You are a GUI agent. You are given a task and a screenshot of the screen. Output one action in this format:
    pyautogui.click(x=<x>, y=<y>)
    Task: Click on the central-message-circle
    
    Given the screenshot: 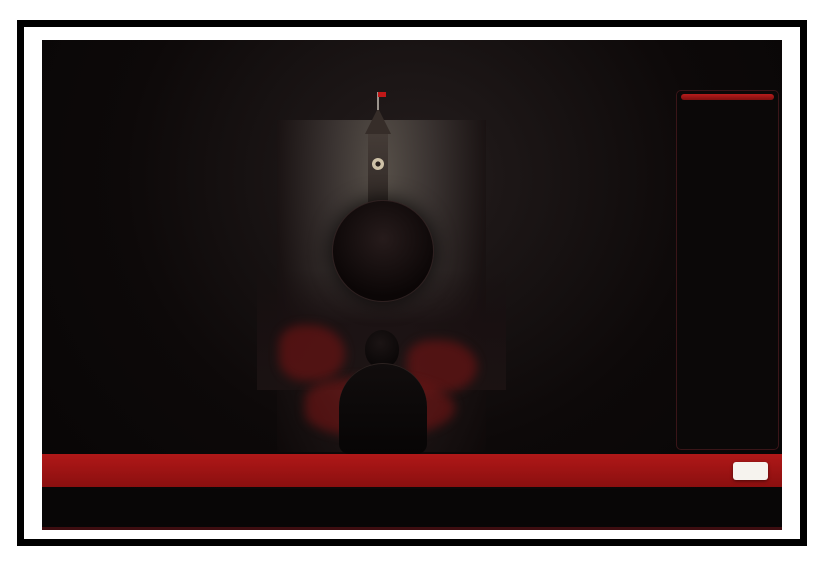 What is the action you would take?
    pyautogui.click(x=383, y=251)
    